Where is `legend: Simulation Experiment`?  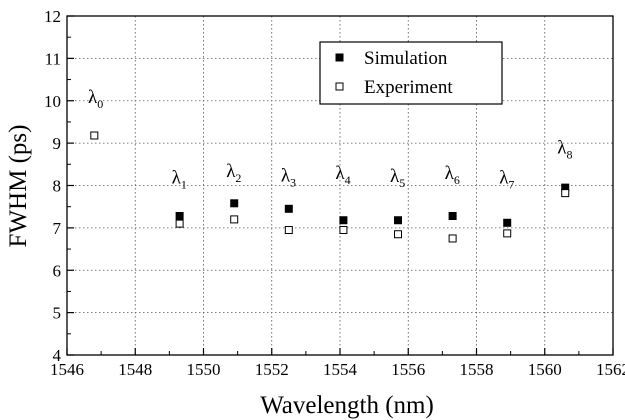
legend: Simulation Experiment is located at coordinates (411, 73).